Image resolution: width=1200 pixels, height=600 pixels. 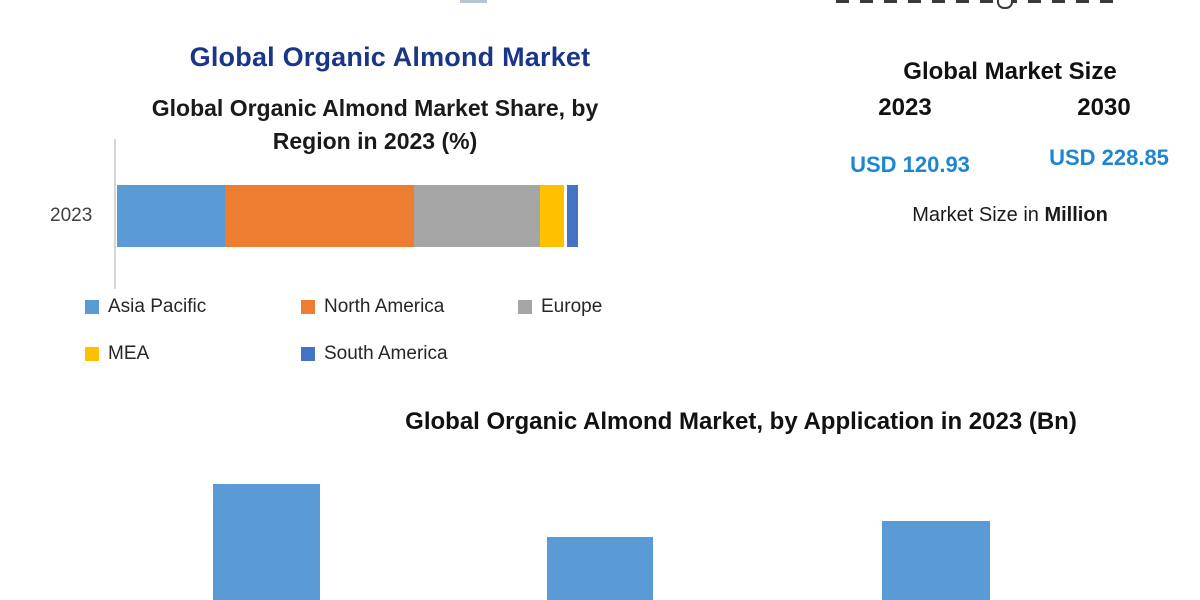 I want to click on market-value-2023: USD 120.93, so click(x=910, y=164).